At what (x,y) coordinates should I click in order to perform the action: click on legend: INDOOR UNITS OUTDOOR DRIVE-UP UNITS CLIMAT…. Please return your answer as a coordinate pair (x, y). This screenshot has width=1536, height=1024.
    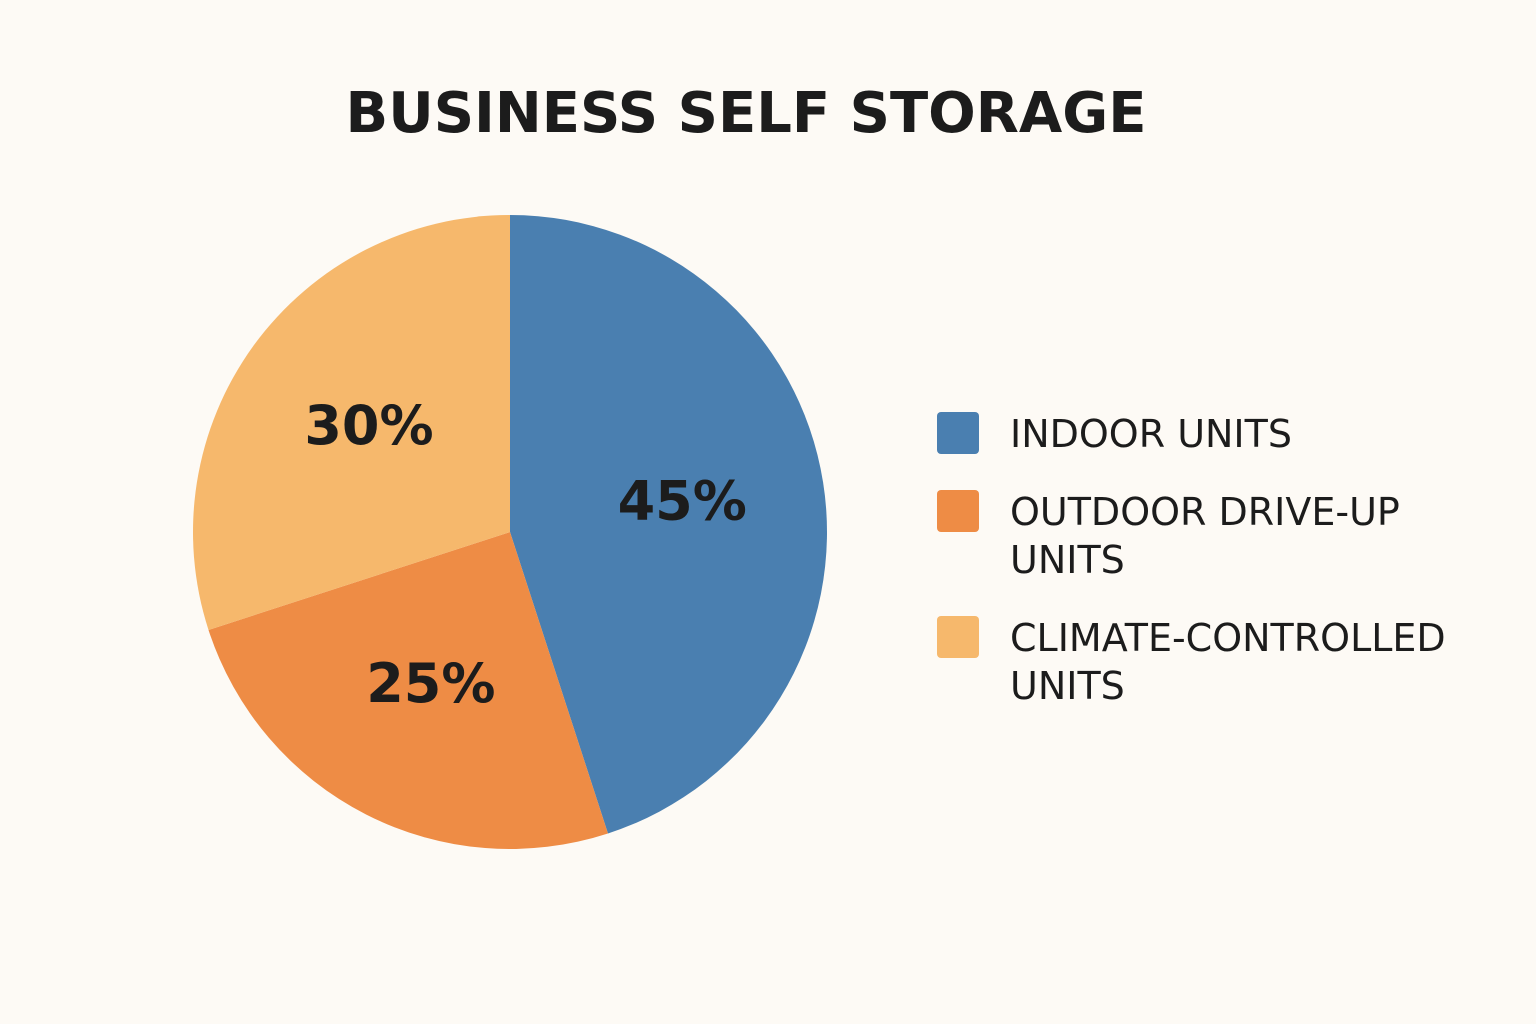
    Looking at the image, I should click on (1232, 575).